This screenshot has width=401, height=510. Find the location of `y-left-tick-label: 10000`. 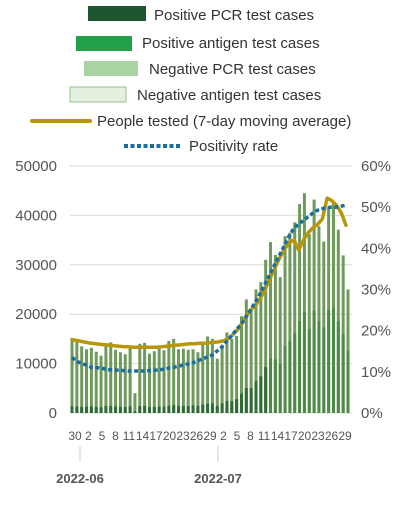

y-left-tick-label: 10000 is located at coordinates (36, 364).